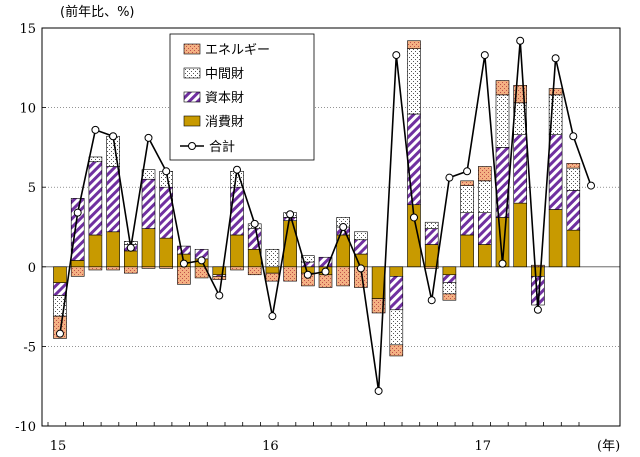  I want to click on legend: エネルギー 中間財 資本財 消費財 合計, so click(242, 97).